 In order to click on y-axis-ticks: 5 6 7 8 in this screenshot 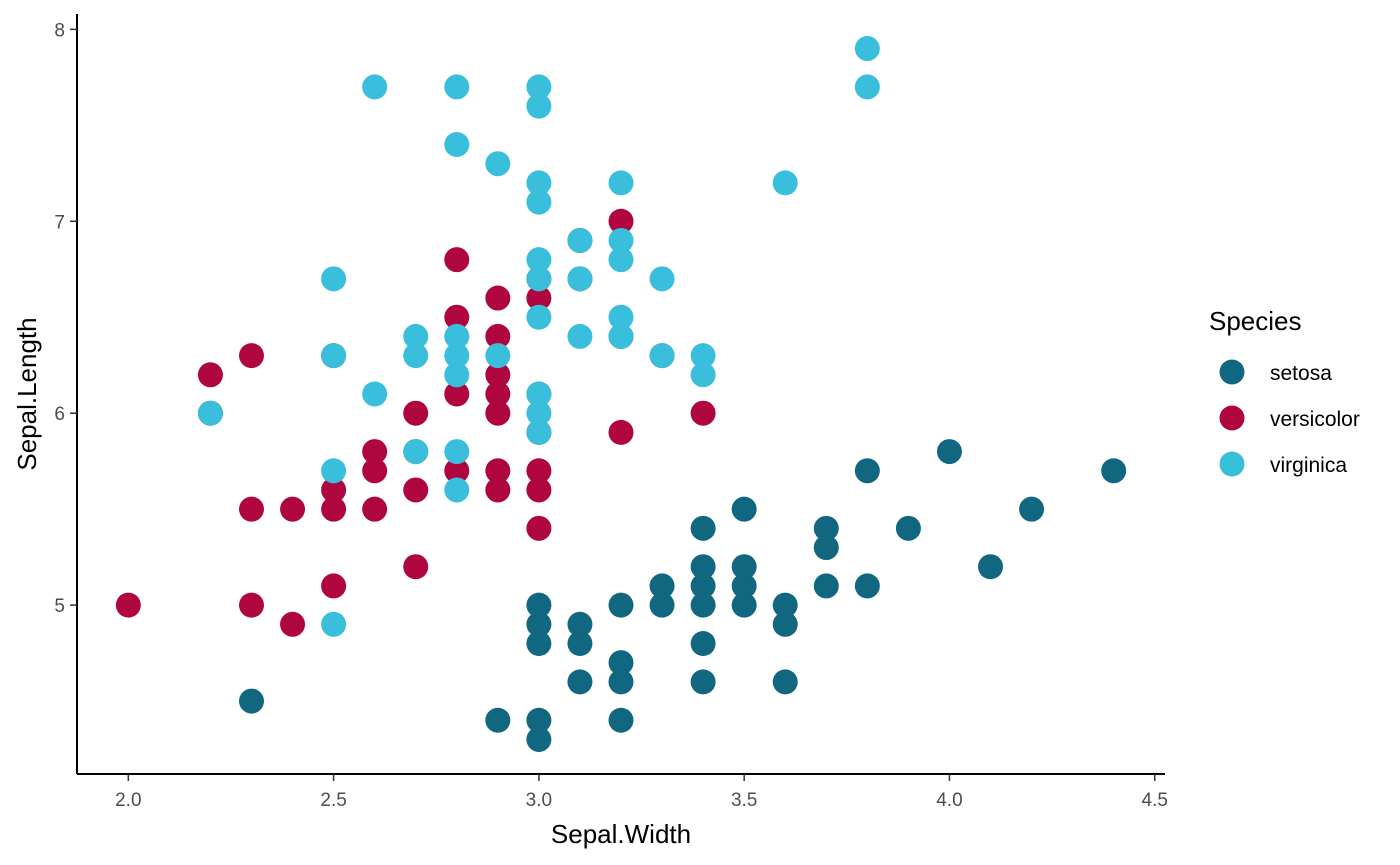, I will do `click(65, 318)`.